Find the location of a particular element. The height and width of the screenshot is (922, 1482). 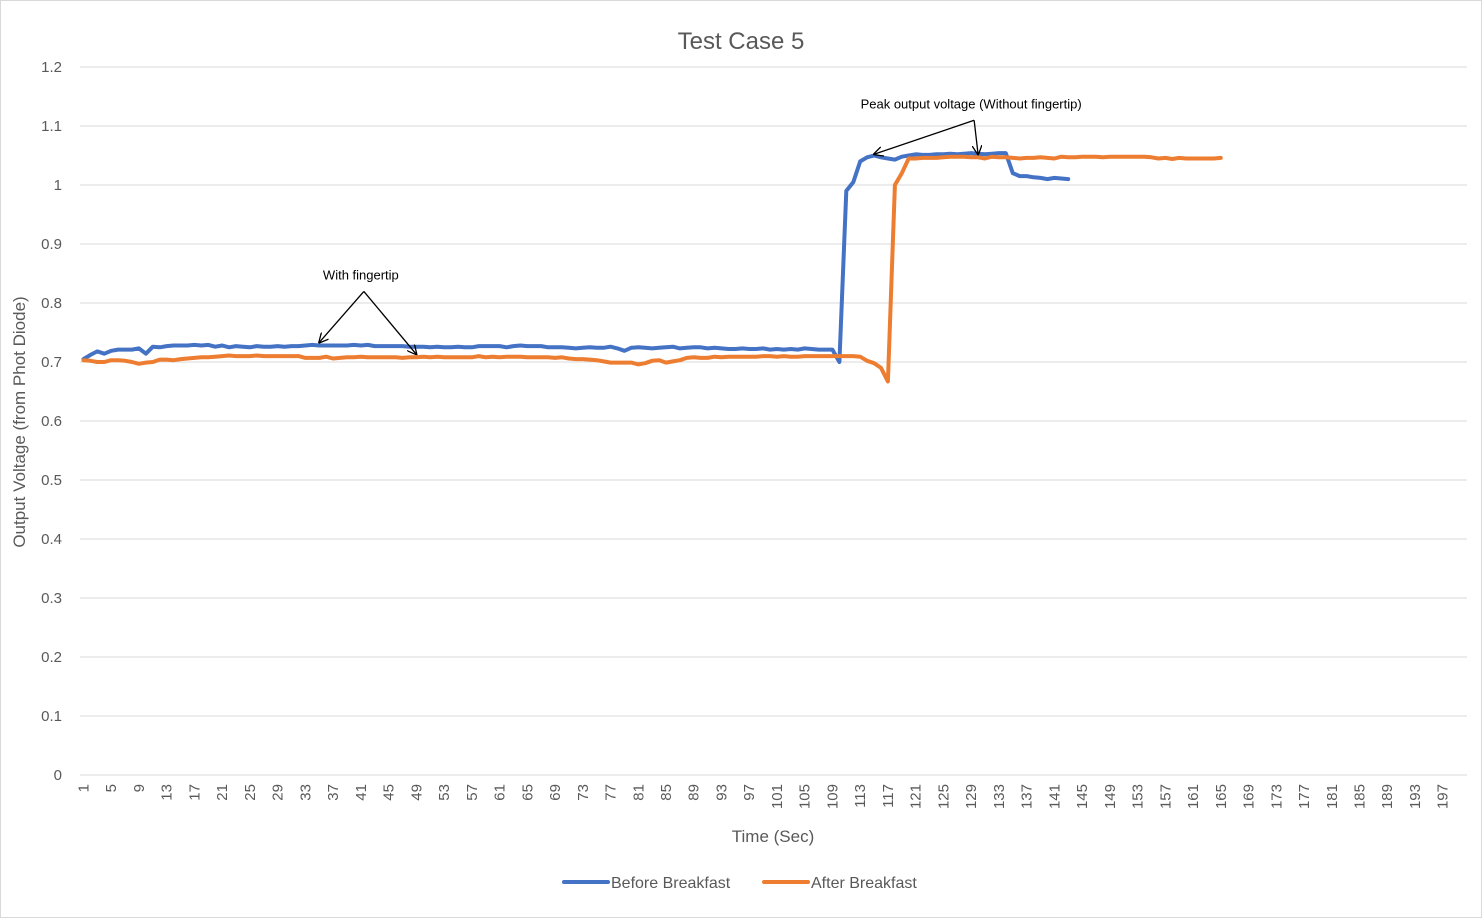

x-tick-label: 65 is located at coordinates (527, 792).